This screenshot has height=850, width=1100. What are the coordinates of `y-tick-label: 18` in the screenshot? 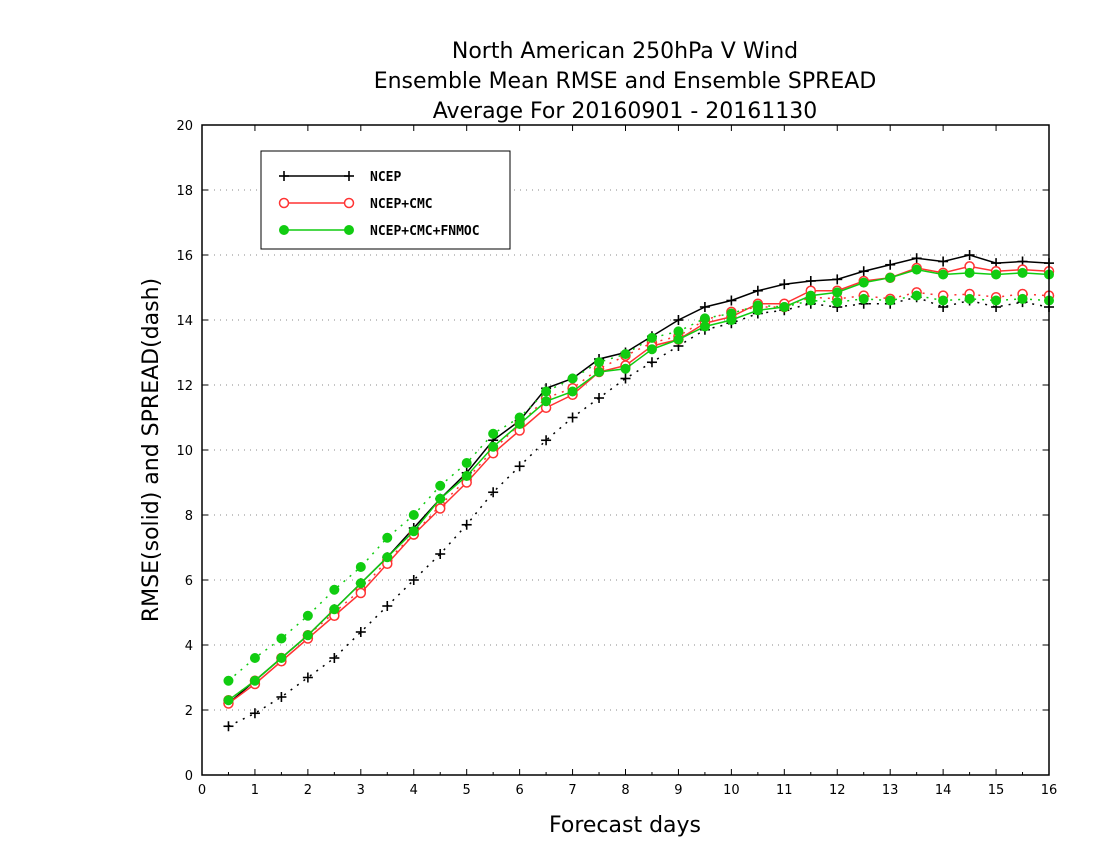 It's located at (184, 191).